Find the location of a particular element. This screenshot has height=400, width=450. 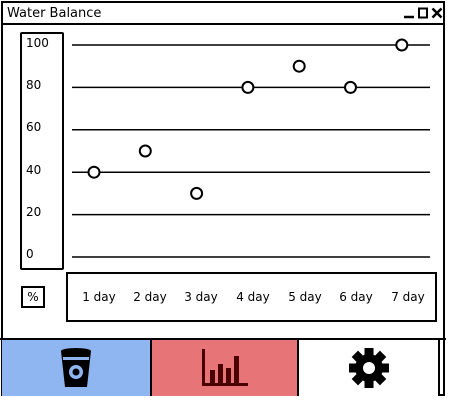

tab-water is located at coordinates (77, 368).